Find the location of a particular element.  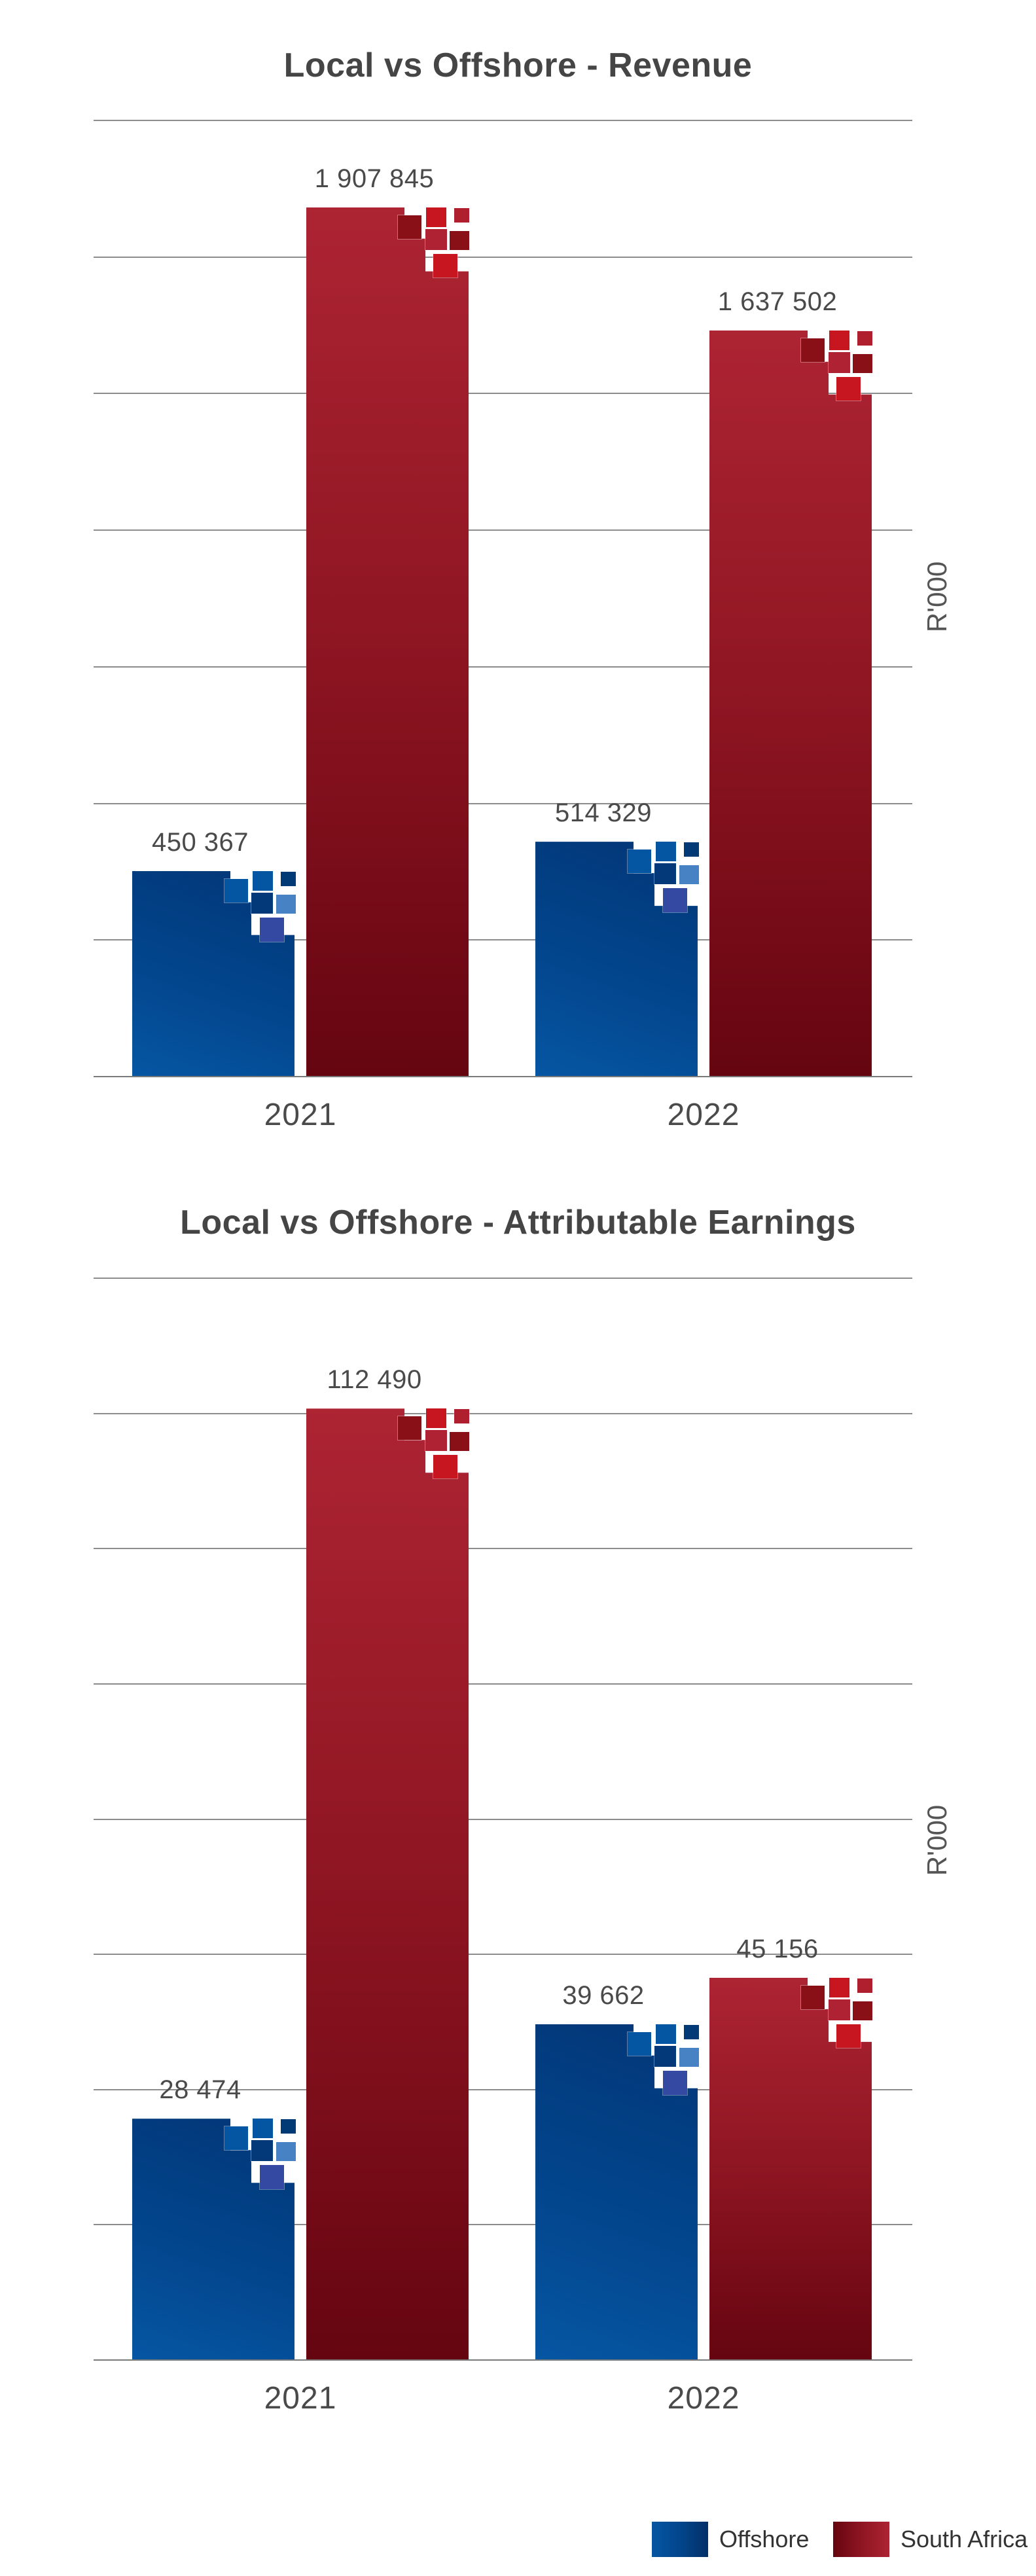

chart-title: Local vs Offshore - Revenue is located at coordinates (518, 65).